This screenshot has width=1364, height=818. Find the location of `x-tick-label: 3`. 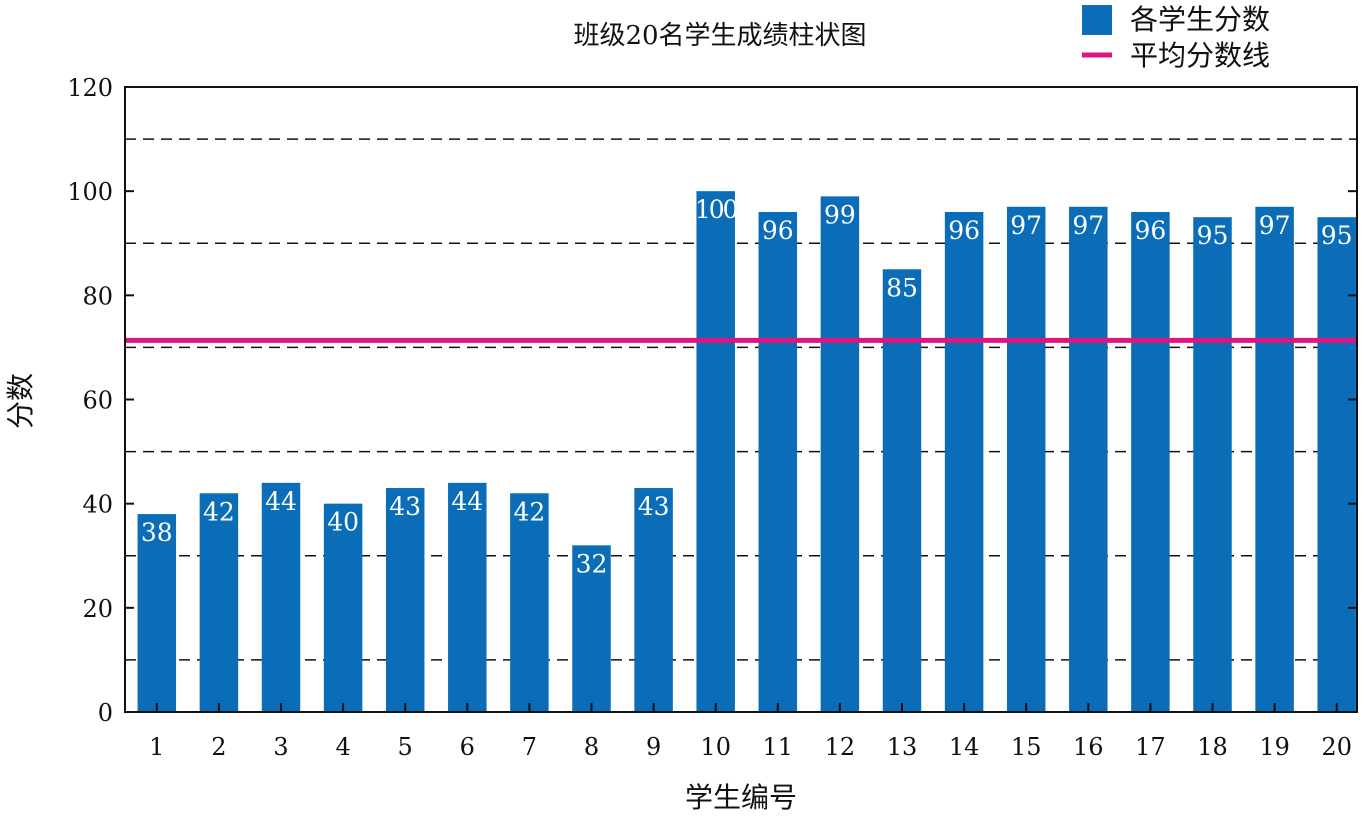

x-tick-label: 3 is located at coordinates (280, 747).